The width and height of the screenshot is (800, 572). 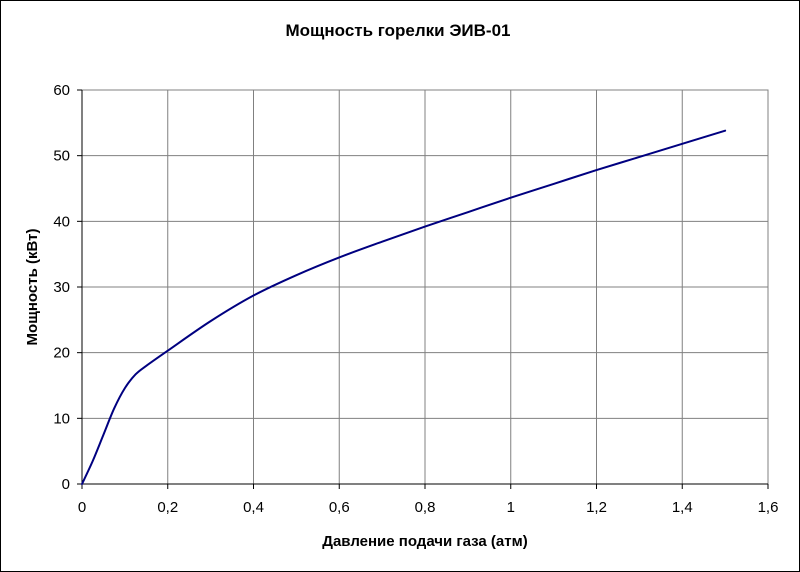 What do you see at coordinates (339, 507) in the screenshot?
I see `x-tick-label: 0,6` at bounding box center [339, 507].